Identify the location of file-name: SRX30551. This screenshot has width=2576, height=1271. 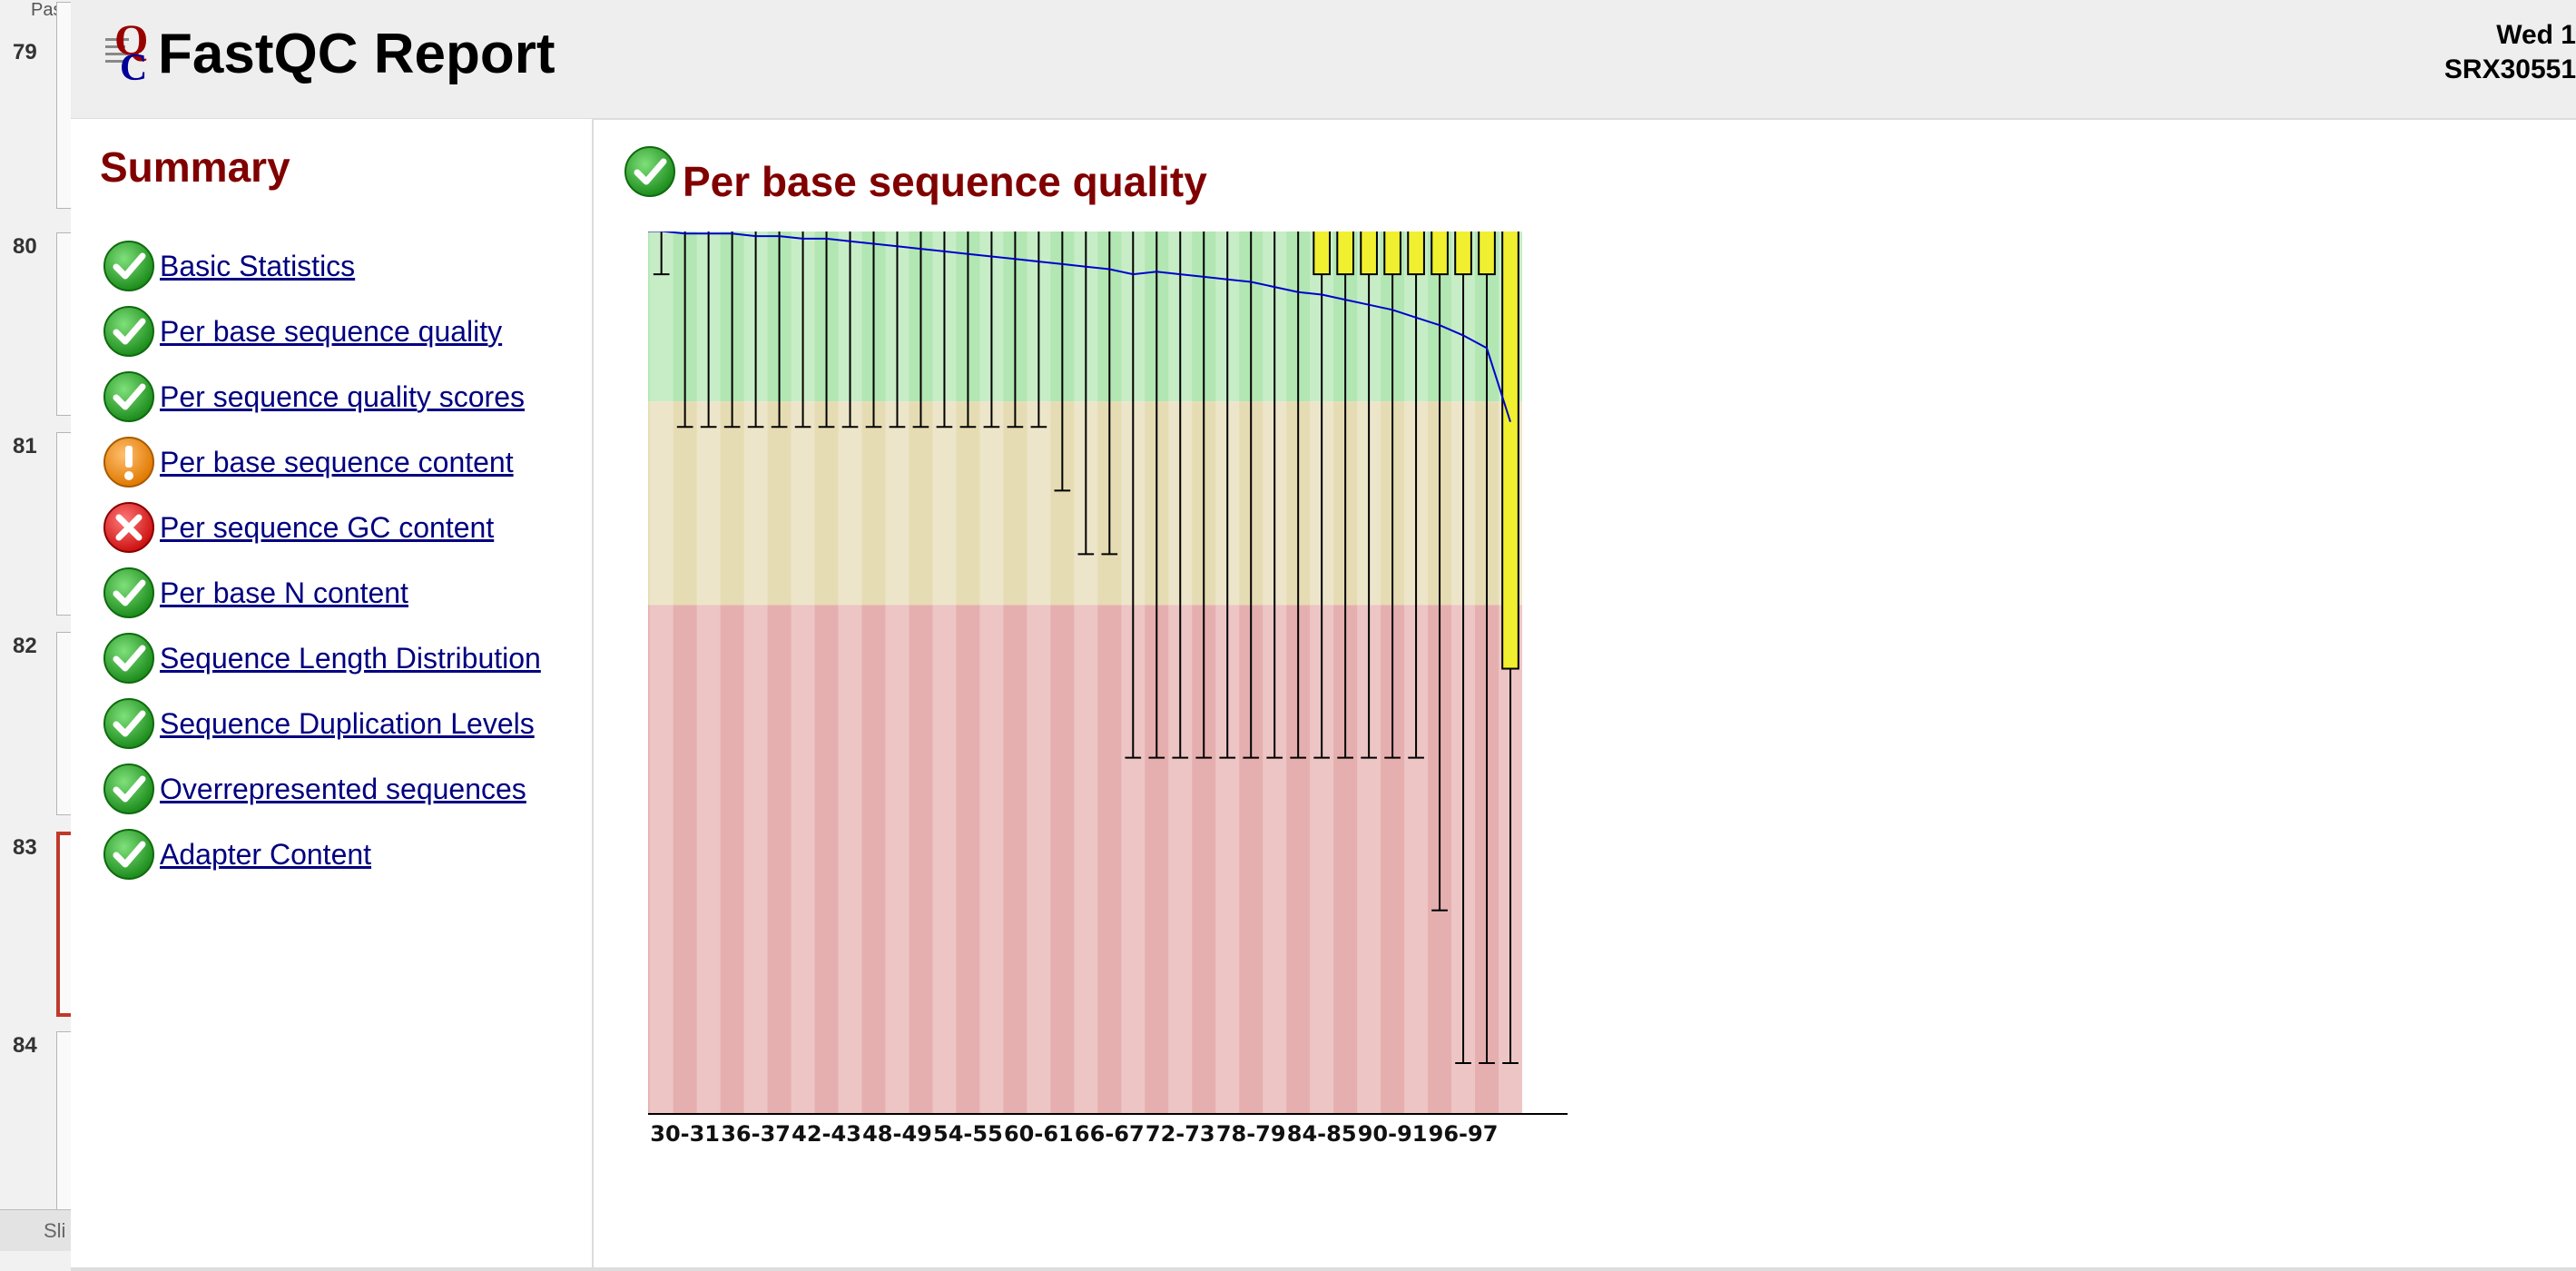
(2509, 69).